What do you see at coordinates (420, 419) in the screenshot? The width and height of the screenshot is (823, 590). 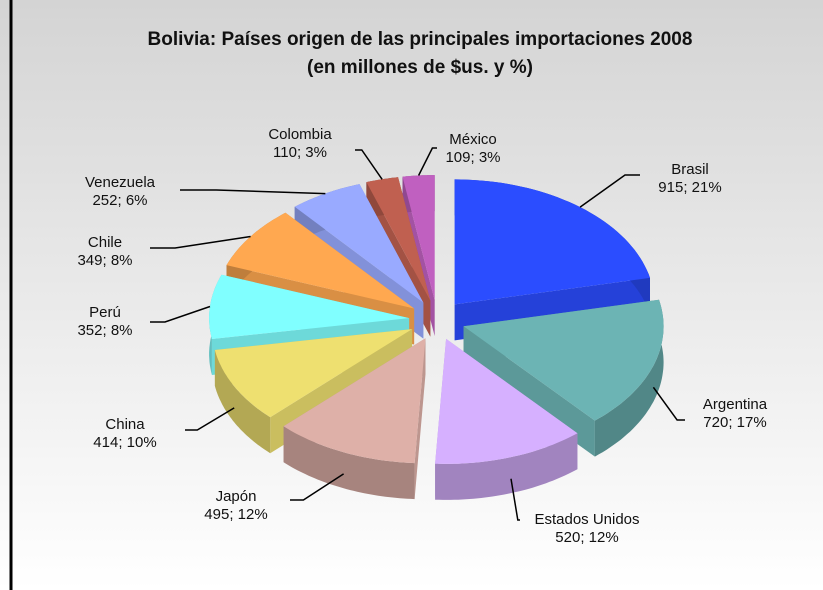 I see `slice-wall` at bounding box center [420, 419].